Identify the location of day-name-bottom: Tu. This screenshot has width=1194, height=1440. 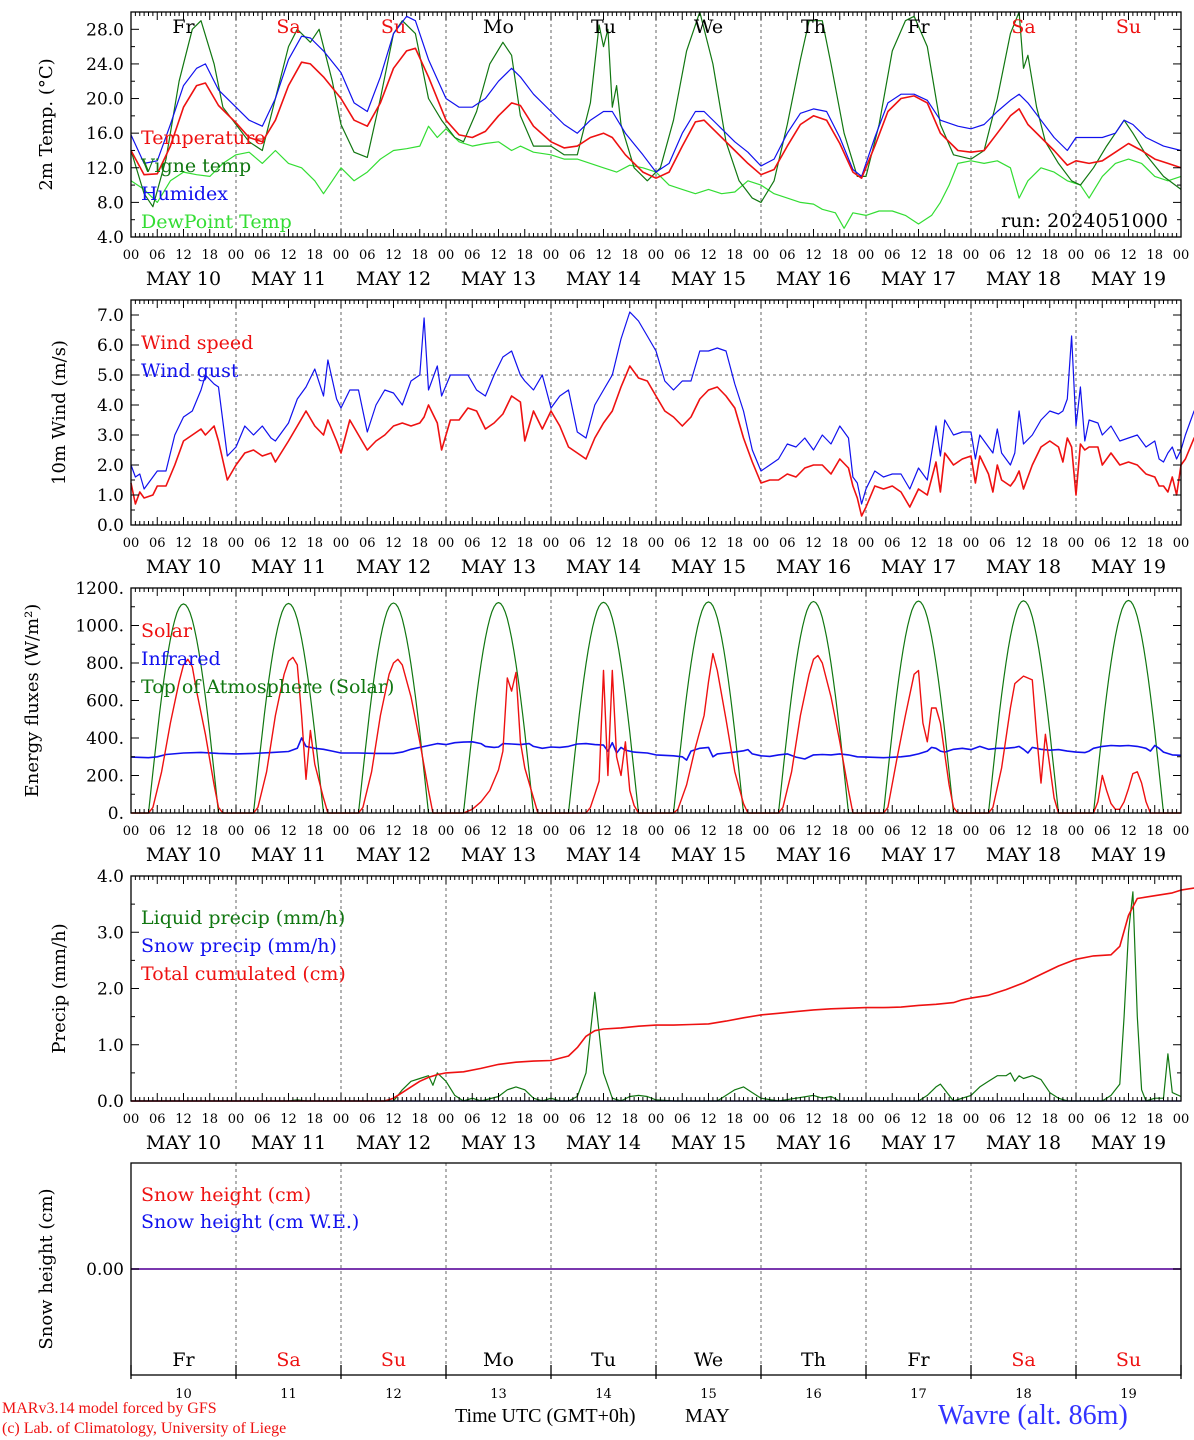
(603, 1360).